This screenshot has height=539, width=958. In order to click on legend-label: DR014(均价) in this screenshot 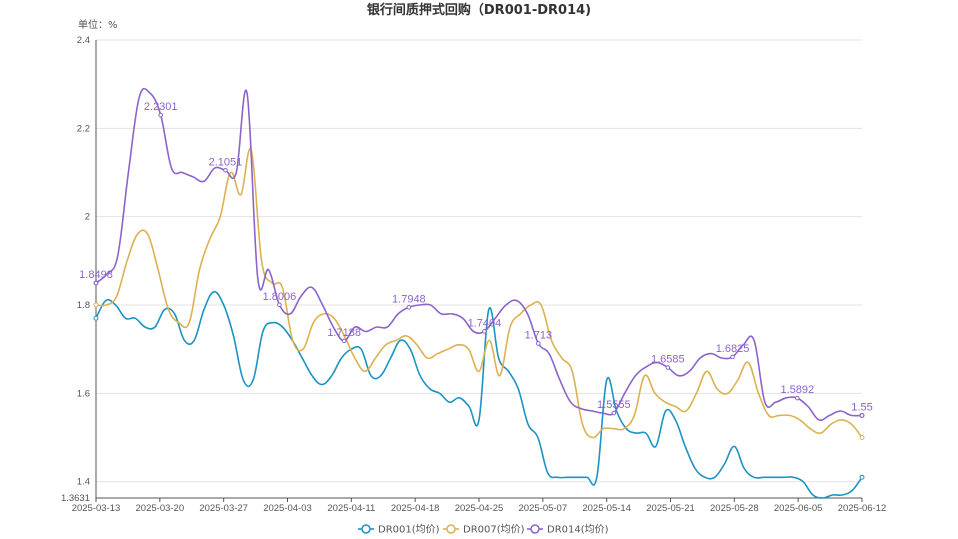, I will do `click(578, 530)`.